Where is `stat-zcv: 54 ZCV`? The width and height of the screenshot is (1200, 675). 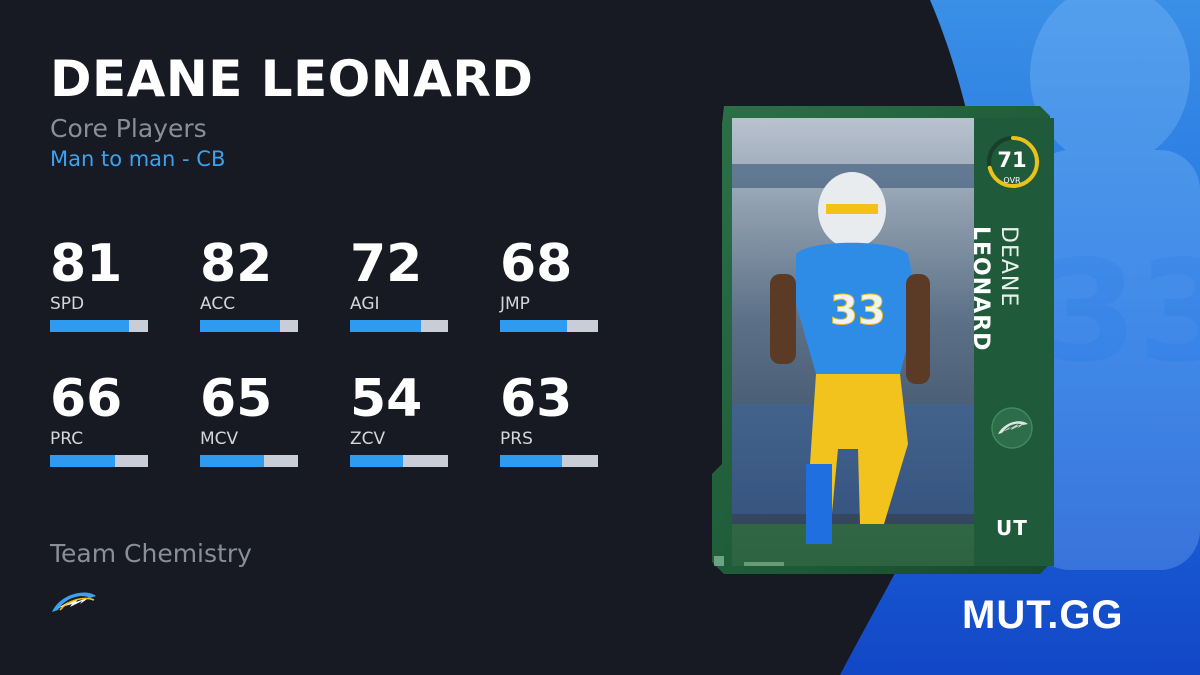 stat-zcv: 54 ZCV is located at coordinates (405, 419).